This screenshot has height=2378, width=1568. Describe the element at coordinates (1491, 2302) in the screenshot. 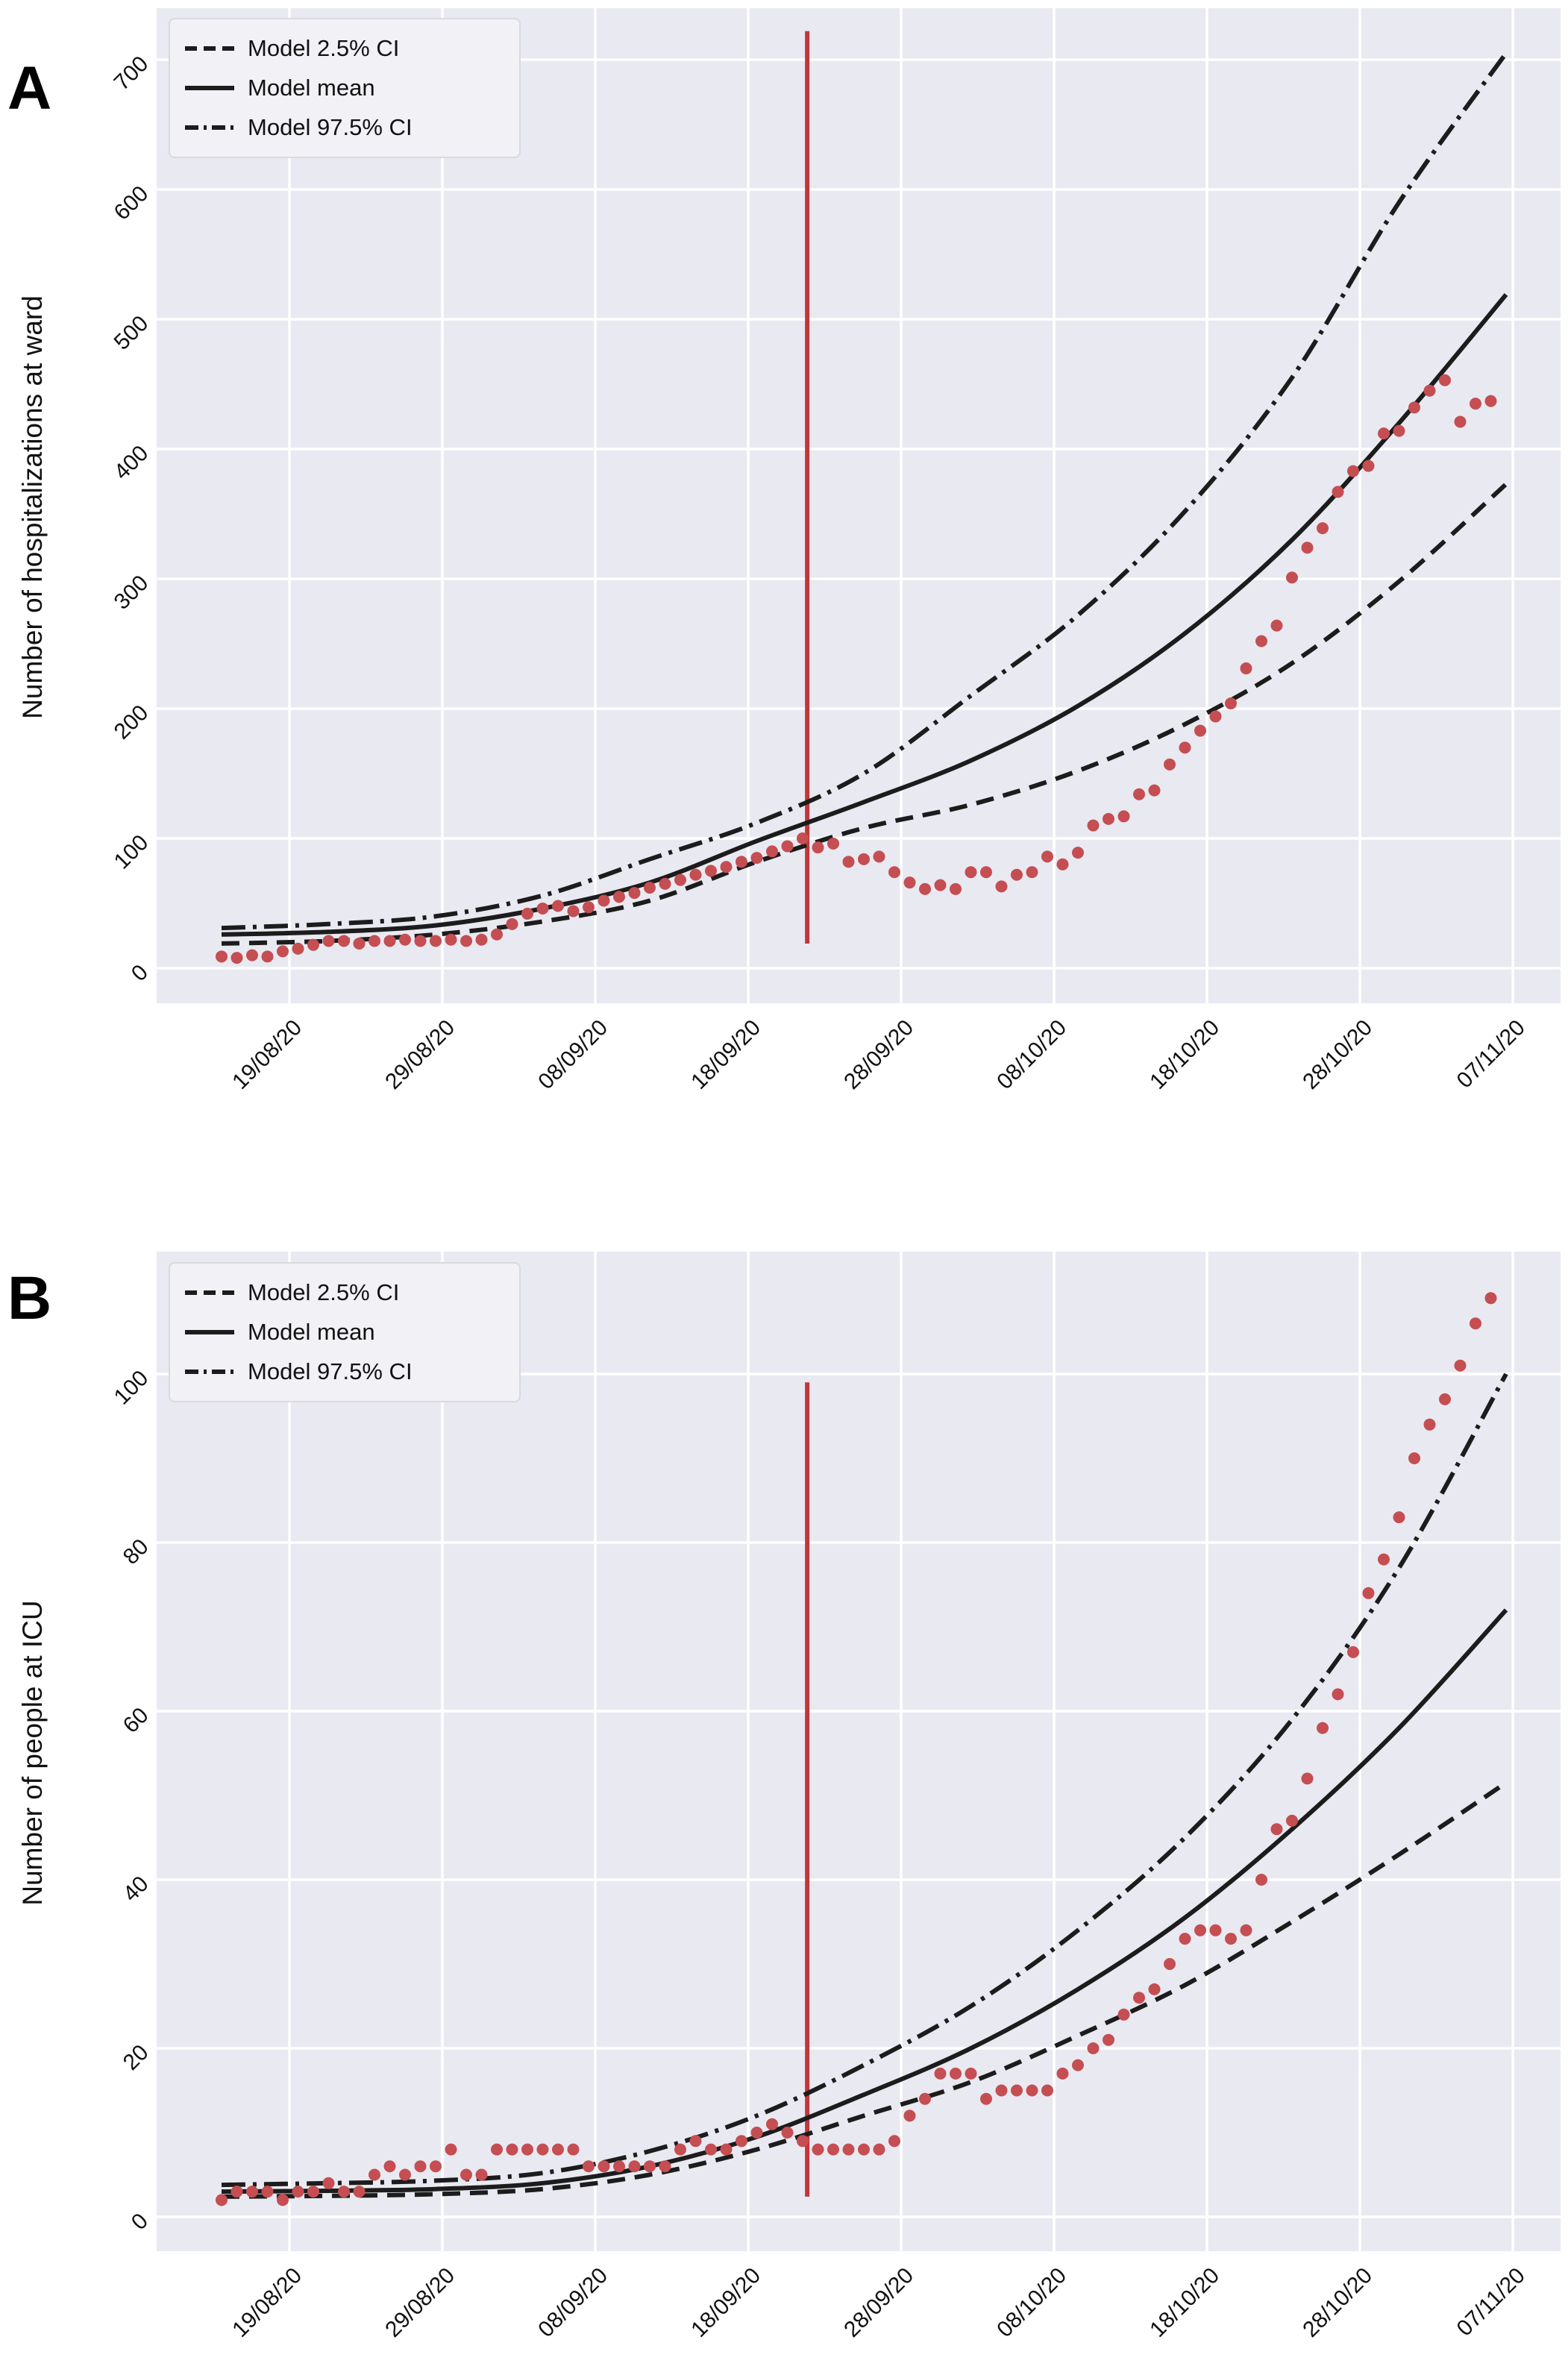

I see `x-tick-text: 07/11/20` at that location.